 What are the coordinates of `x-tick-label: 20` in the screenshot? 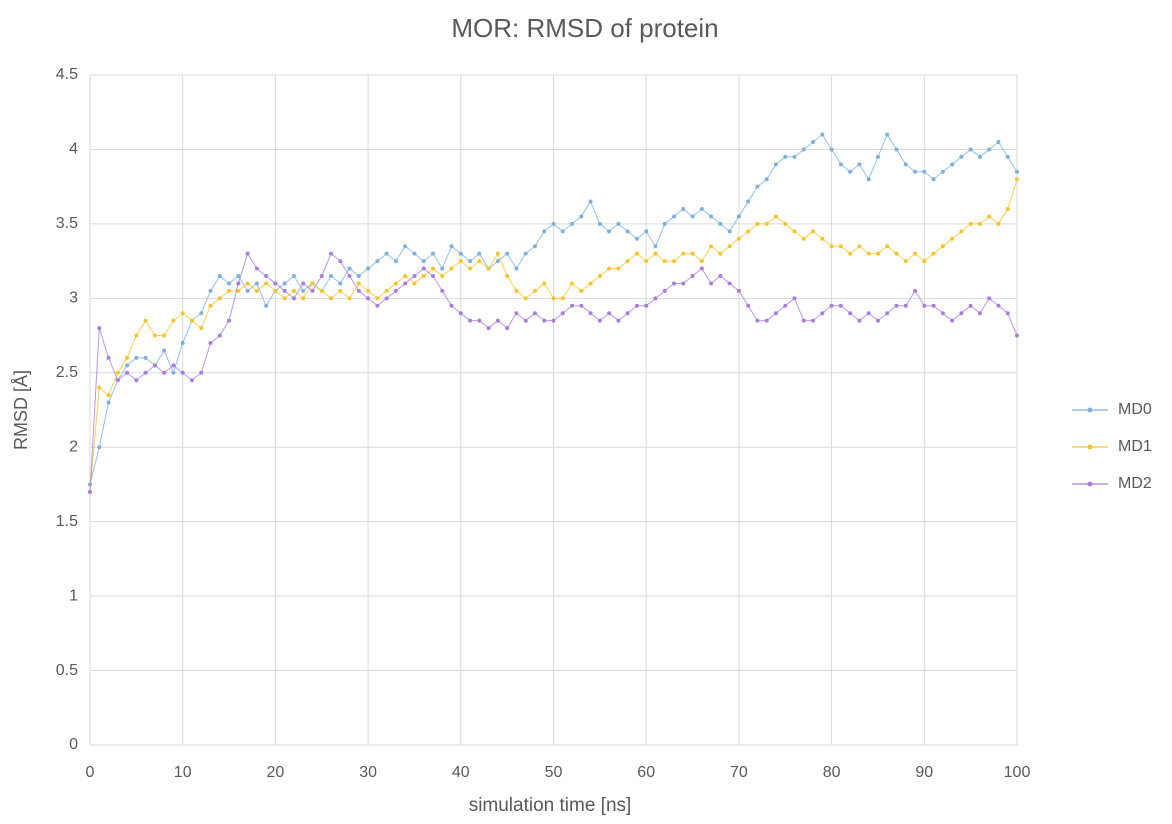 It's located at (276, 772).